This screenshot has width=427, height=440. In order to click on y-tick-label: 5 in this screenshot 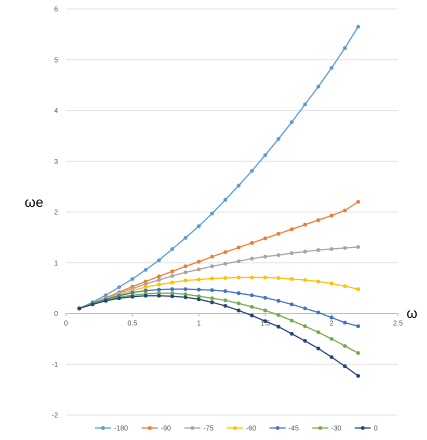, I will do `click(56, 60)`.